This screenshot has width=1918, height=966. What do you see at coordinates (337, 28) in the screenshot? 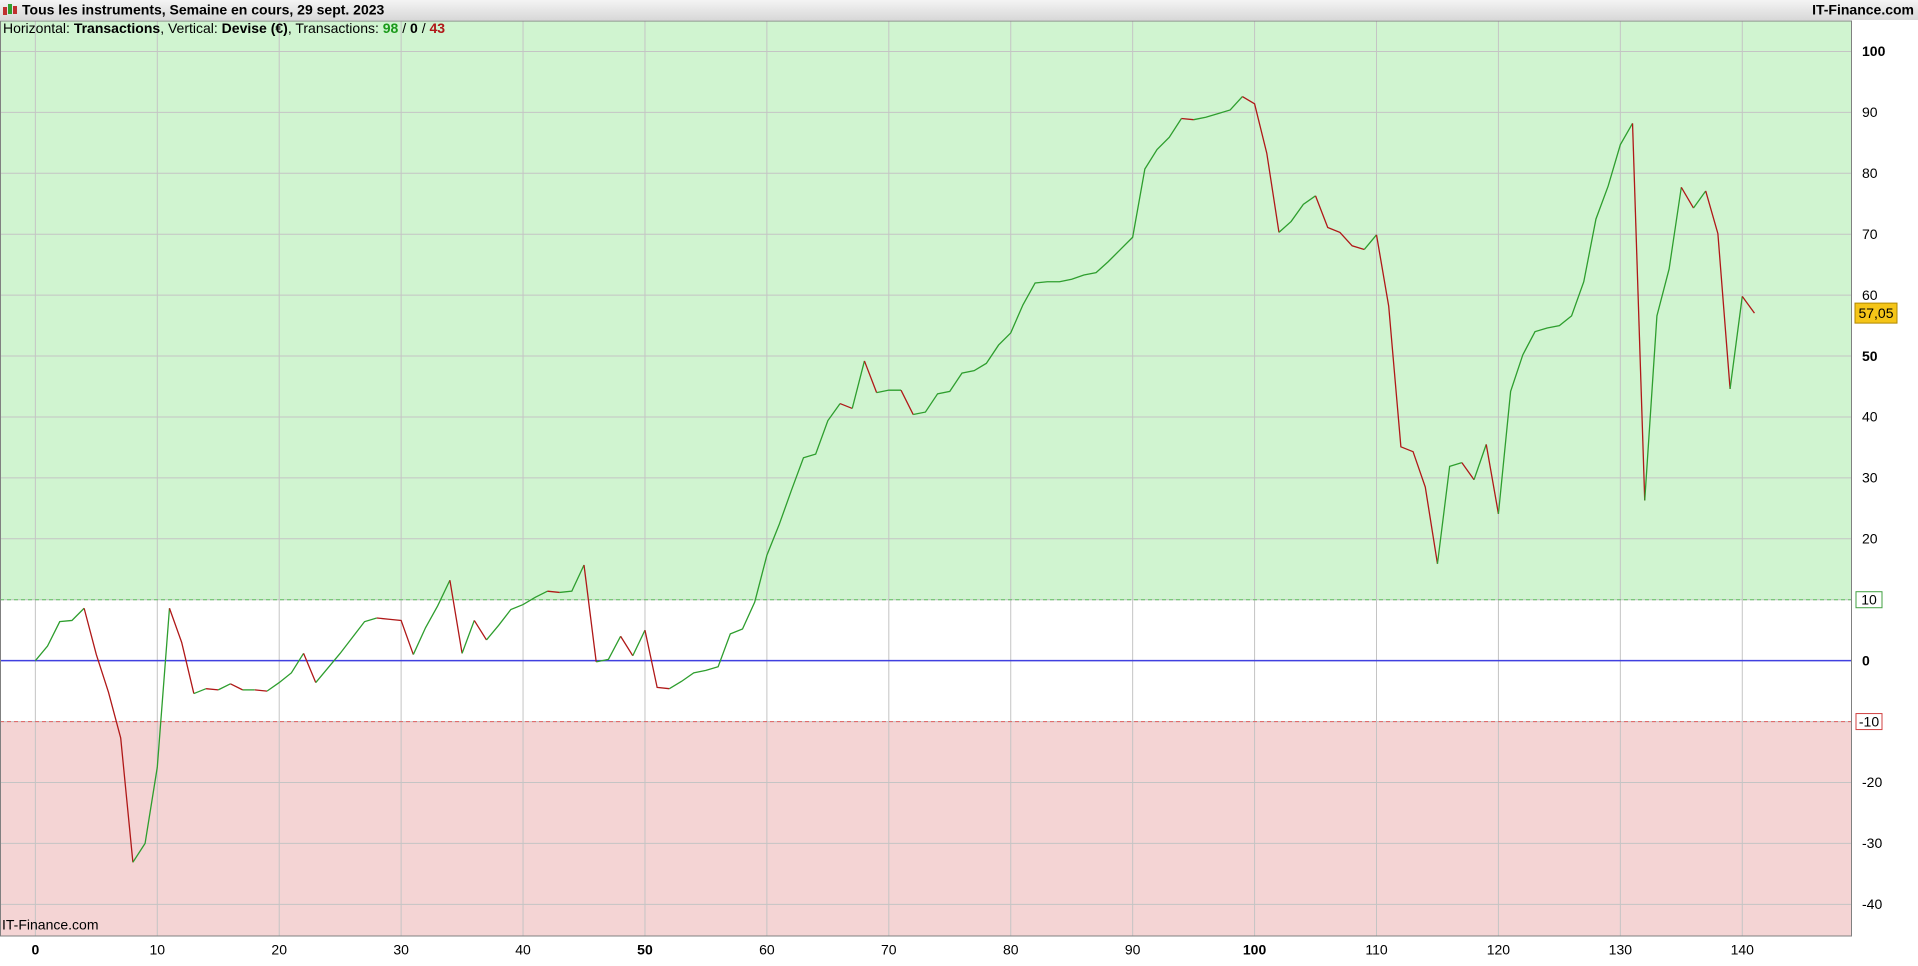
I see `info-label: Transactions:` at bounding box center [337, 28].